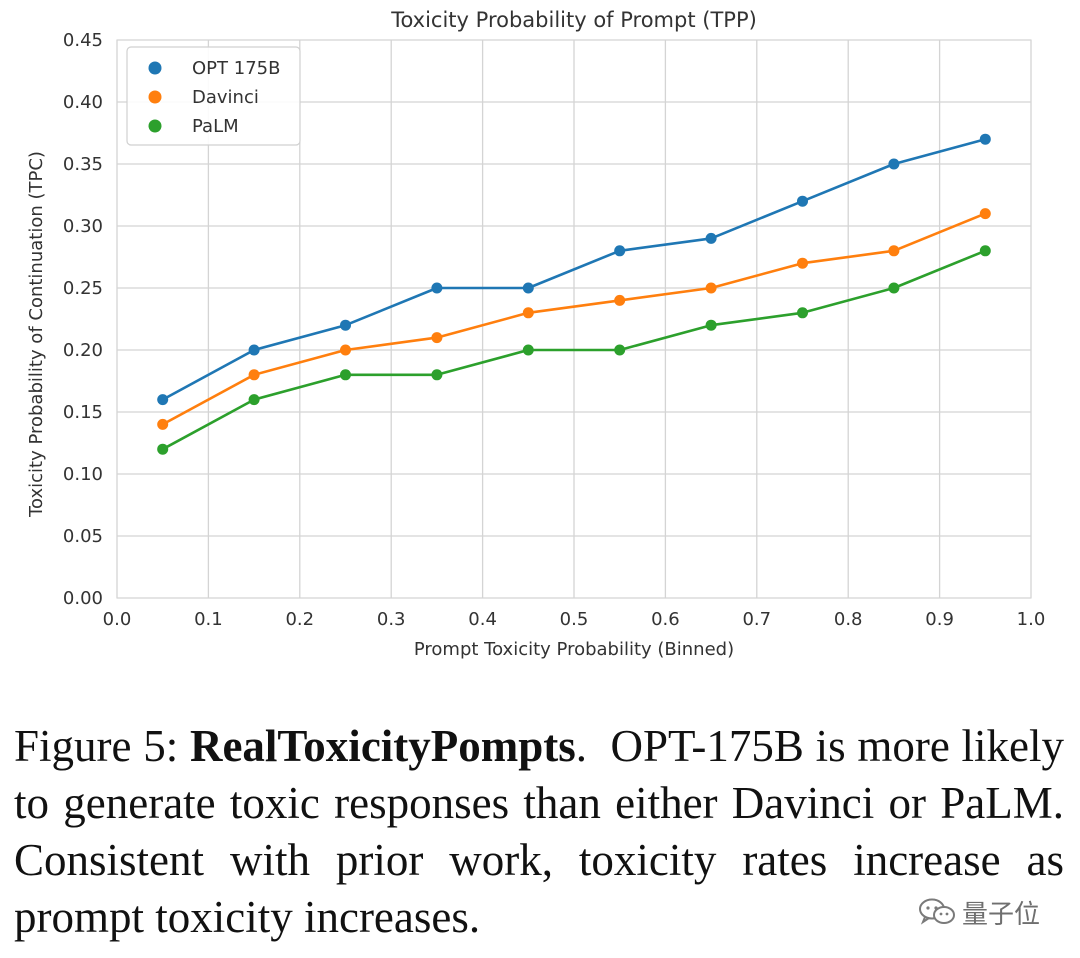 The image size is (1080, 958). I want to click on x-tick-label: 0.7, so click(756, 619).